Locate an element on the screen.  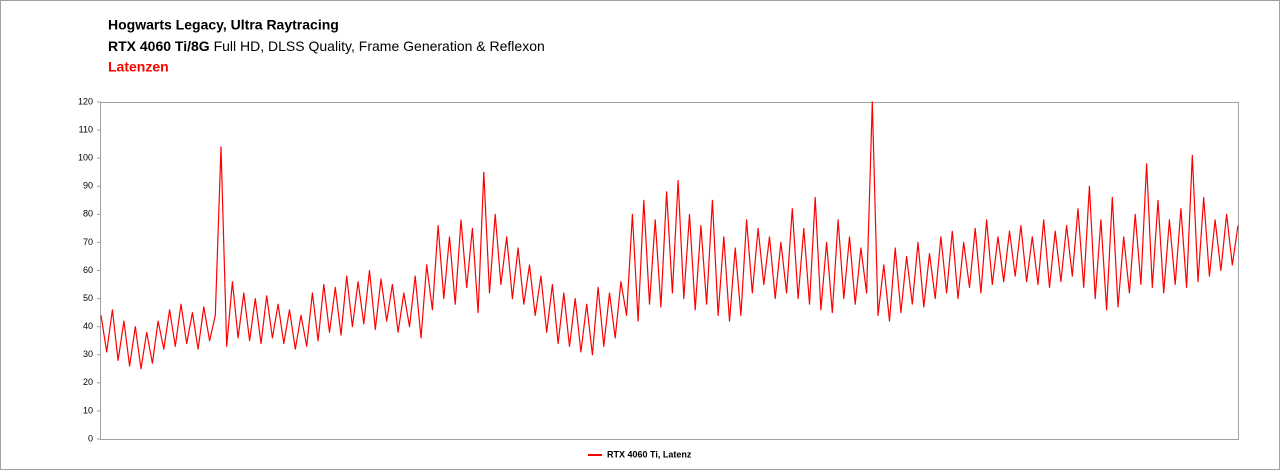
y-tick-label: 0 is located at coordinates (90, 438).